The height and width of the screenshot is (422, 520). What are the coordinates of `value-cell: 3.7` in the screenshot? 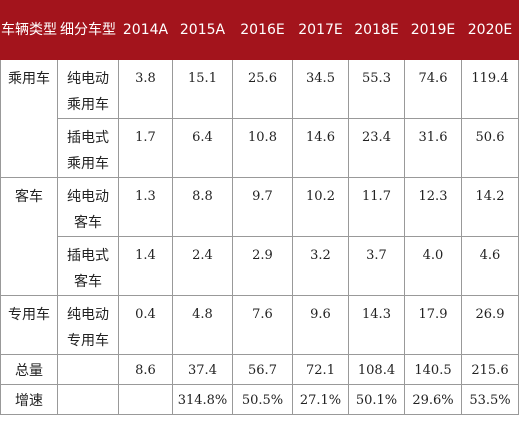 It's located at (376, 266).